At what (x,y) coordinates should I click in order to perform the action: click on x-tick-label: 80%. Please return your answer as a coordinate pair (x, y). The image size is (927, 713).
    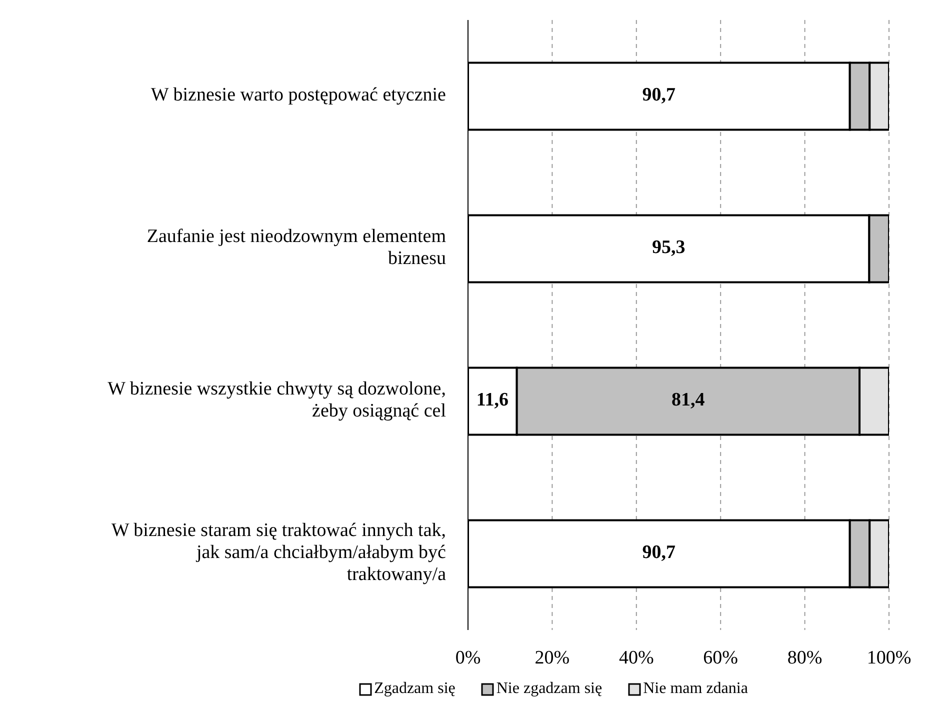
    Looking at the image, I should click on (804, 657).